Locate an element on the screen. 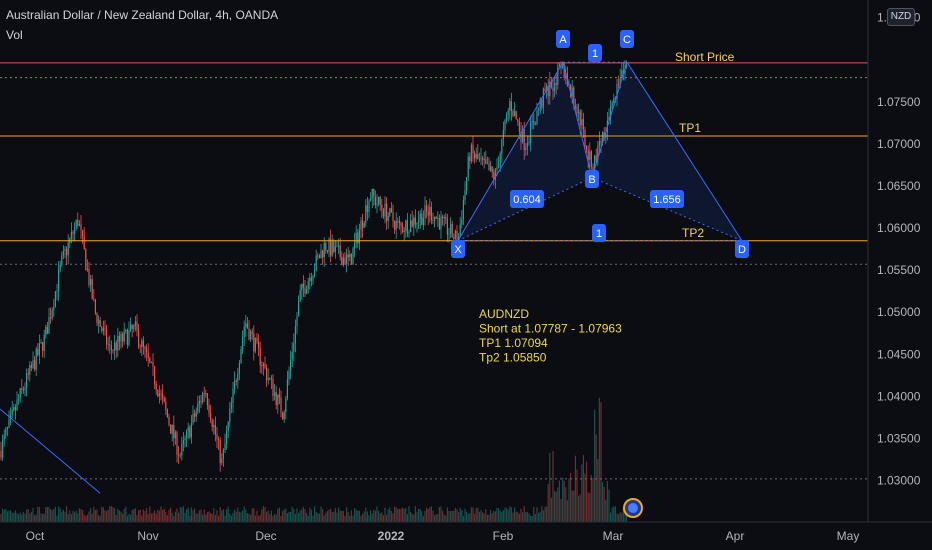 This screenshot has width=932, height=550. price-tick-label: 1.05000 is located at coordinates (899, 312).